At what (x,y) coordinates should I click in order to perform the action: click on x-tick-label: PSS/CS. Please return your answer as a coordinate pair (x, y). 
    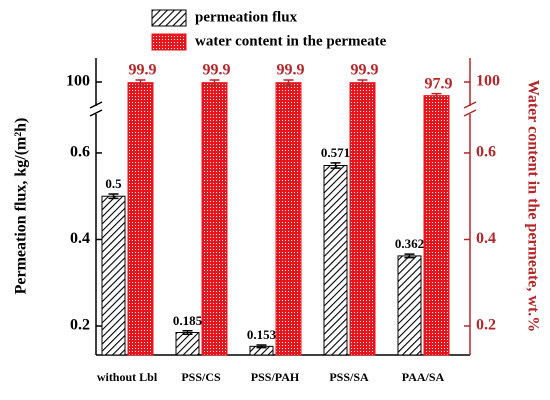
    Looking at the image, I should click on (201, 377).